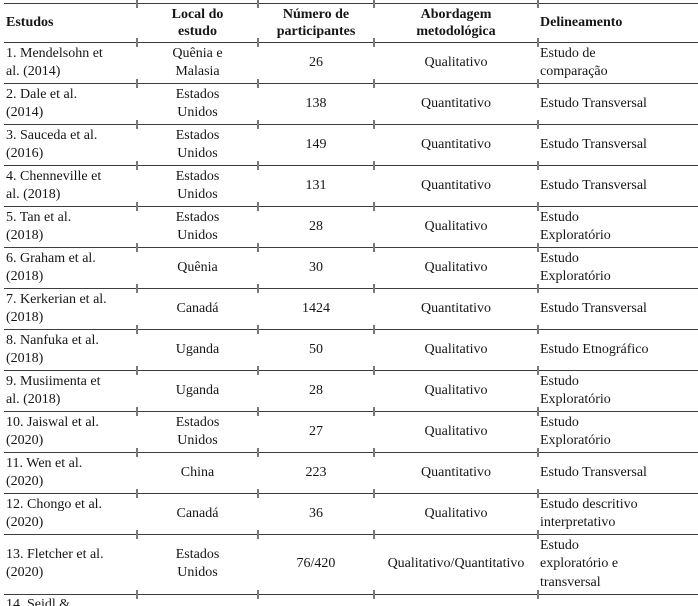 This screenshot has width=698, height=606. I want to click on cell-location: Brasil, so click(197, 597).